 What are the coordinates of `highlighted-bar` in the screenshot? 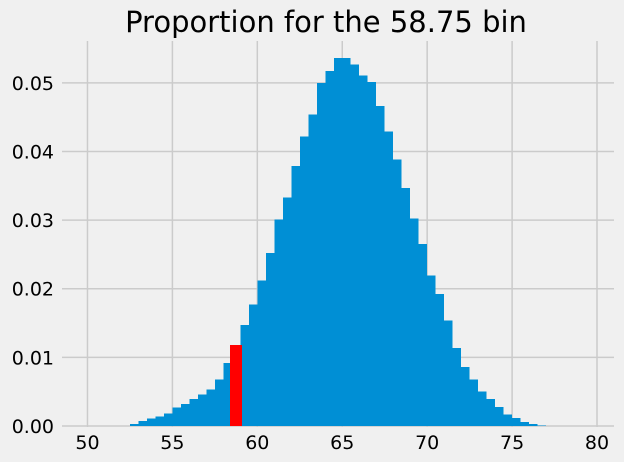 It's located at (236, 385).